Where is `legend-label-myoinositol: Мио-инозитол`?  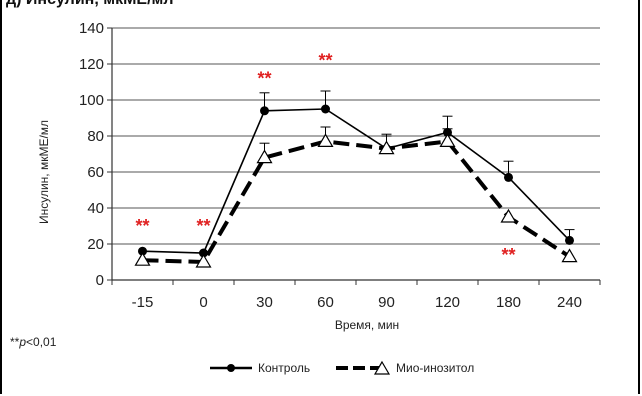 legend-label-myoinositol: Мио-инозитол is located at coordinates (435, 368).